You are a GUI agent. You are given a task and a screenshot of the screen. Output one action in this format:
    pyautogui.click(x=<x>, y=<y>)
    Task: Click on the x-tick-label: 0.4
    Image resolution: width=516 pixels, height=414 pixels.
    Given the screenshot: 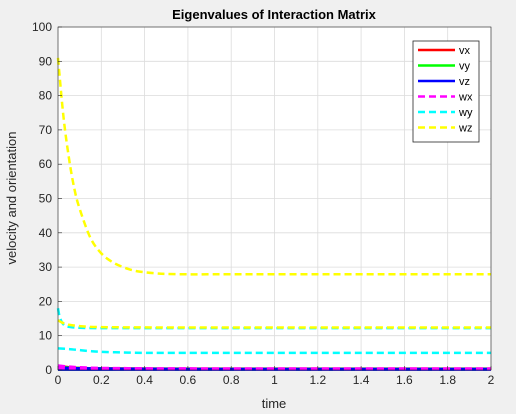 What is the action you would take?
    pyautogui.click(x=144, y=380)
    